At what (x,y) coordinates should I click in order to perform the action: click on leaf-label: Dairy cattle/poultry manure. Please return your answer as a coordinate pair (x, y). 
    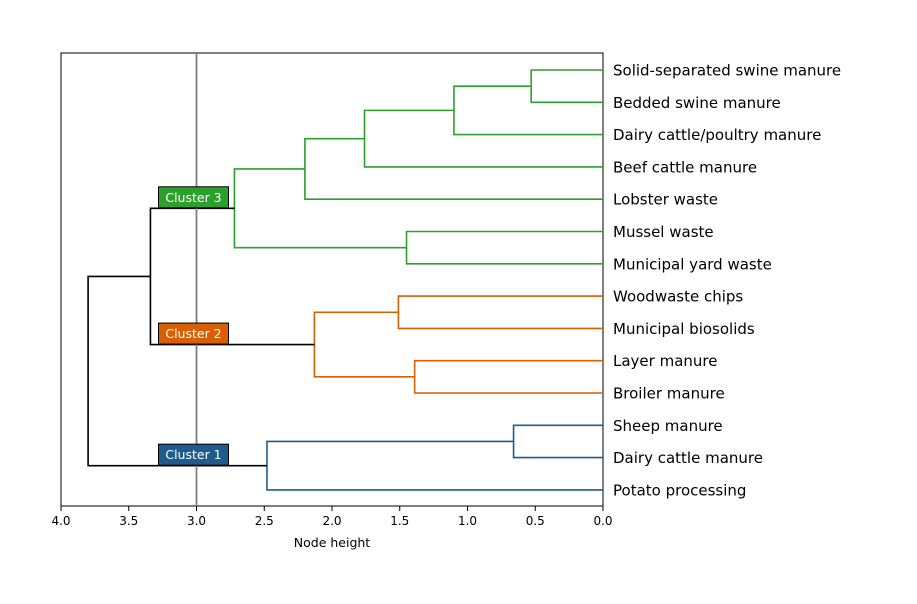
    Looking at the image, I should click on (717, 135).